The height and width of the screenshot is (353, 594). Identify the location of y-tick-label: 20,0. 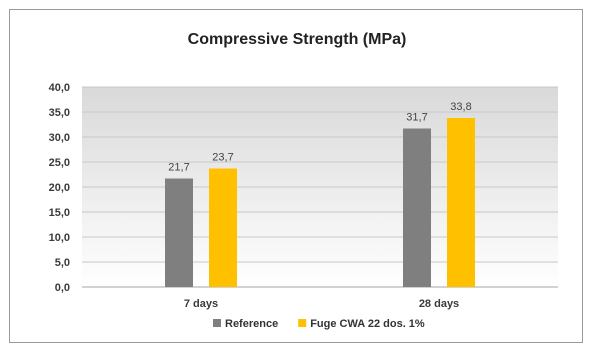
(59, 188).